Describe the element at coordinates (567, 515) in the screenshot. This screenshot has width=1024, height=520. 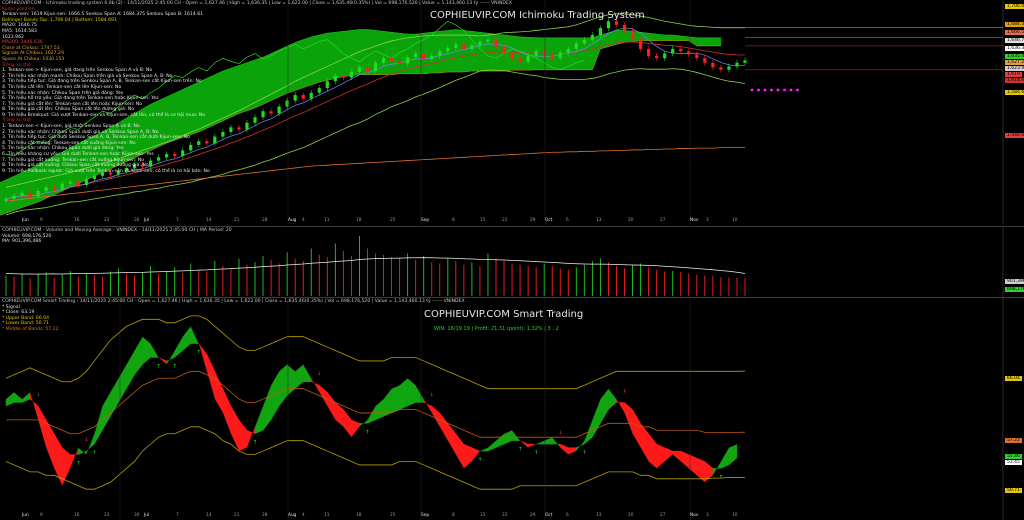
I see `date-tick-label: 6` at that location.